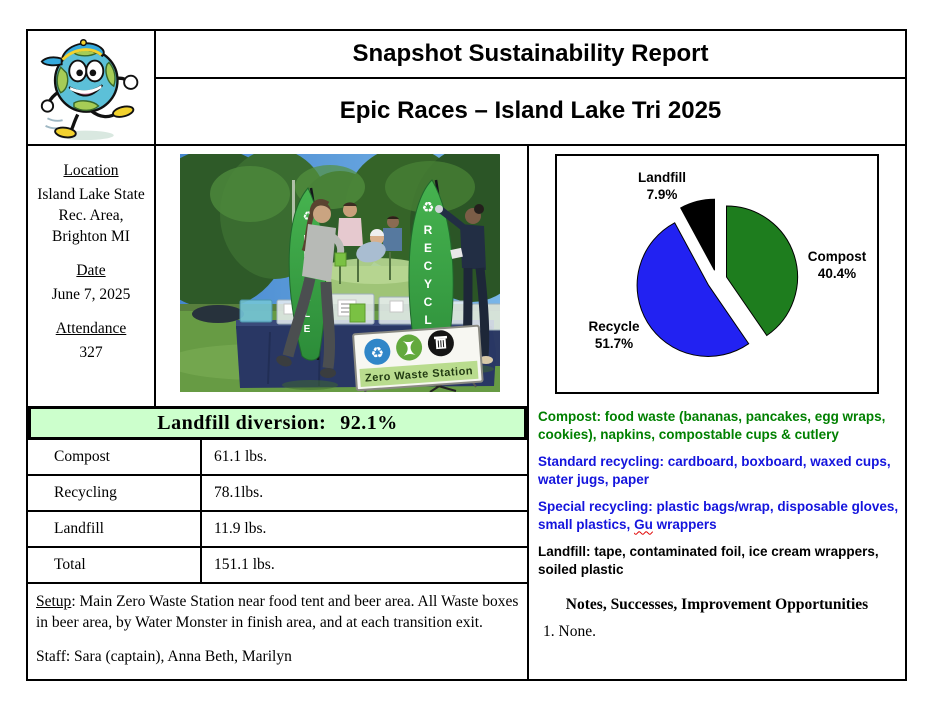 The width and height of the screenshot is (934, 703). What do you see at coordinates (369, 232) in the screenshot?
I see `volunteers-behind-table` at bounding box center [369, 232].